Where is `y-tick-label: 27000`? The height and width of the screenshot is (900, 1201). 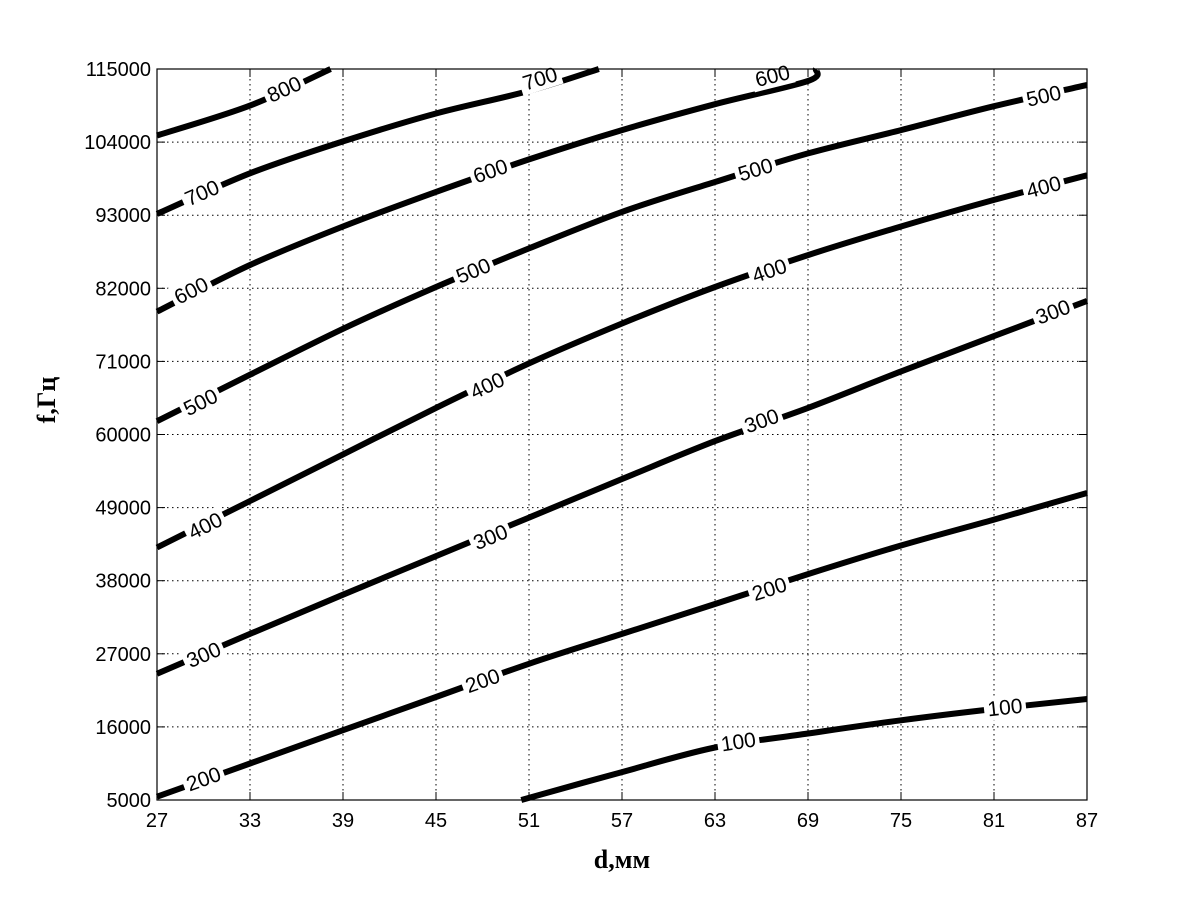
y-tick-label: 27000 is located at coordinates (123, 655).